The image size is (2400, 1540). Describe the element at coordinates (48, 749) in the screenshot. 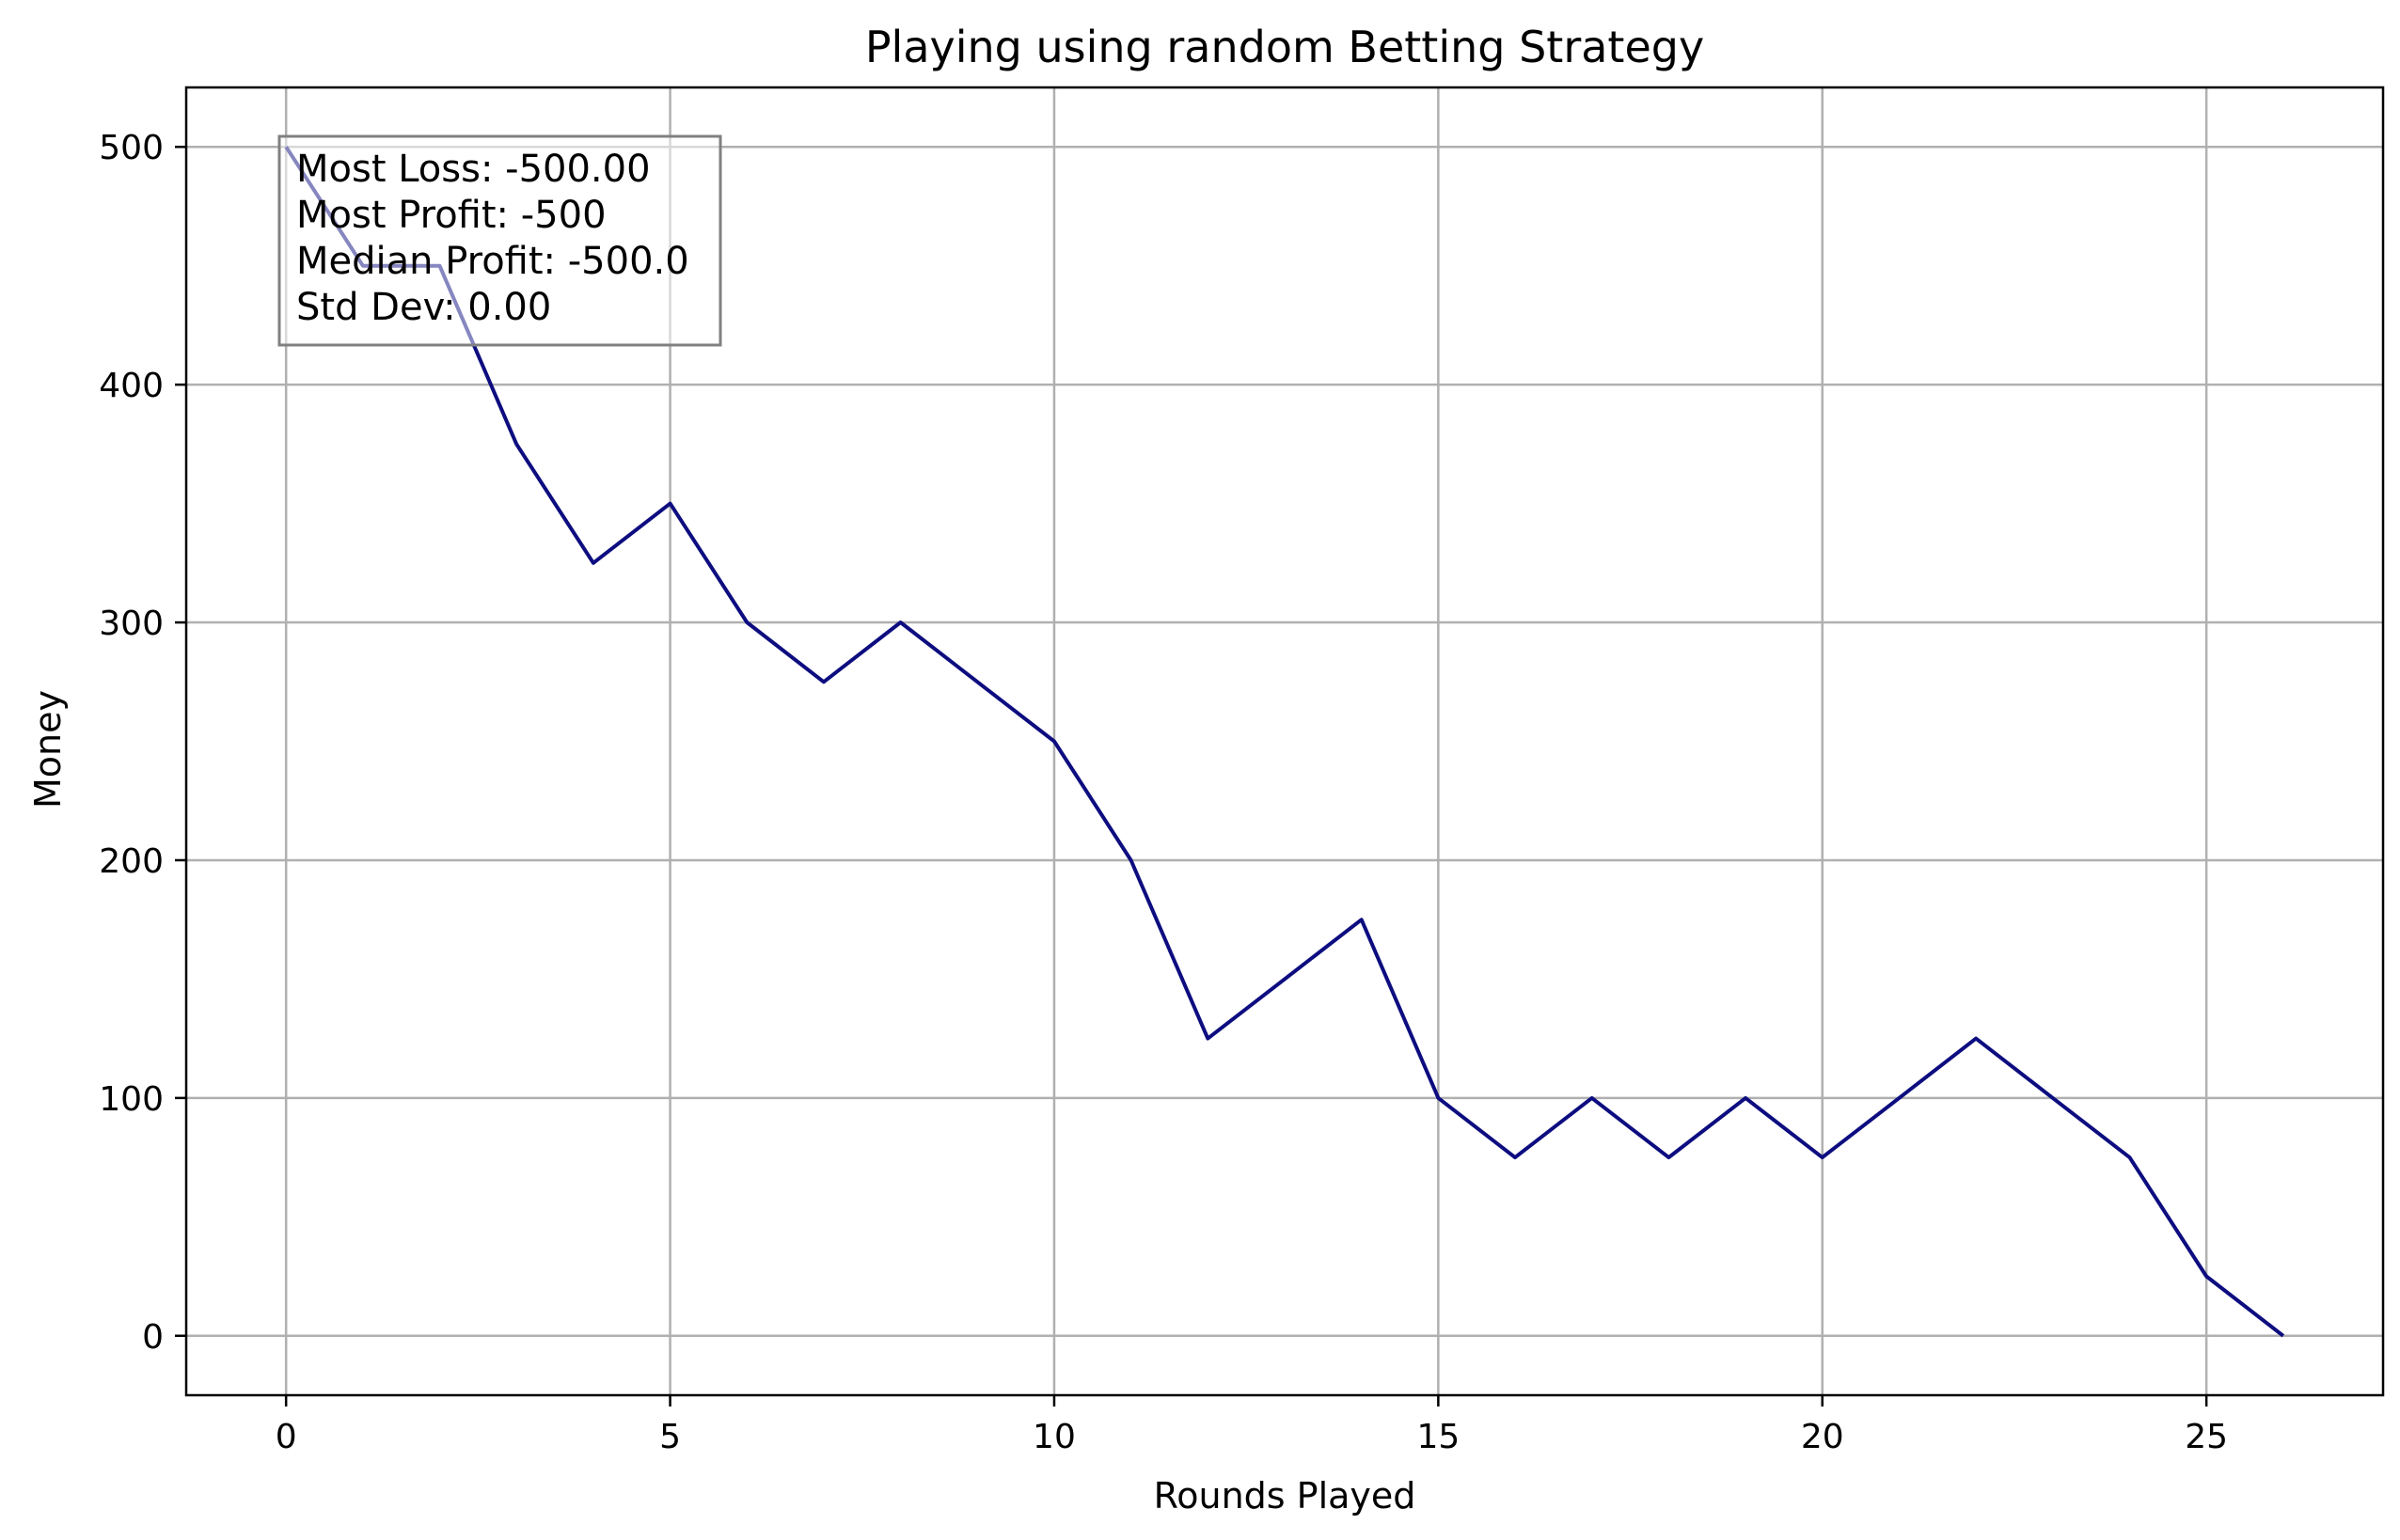

I see `y-axis-label: Money` at that location.